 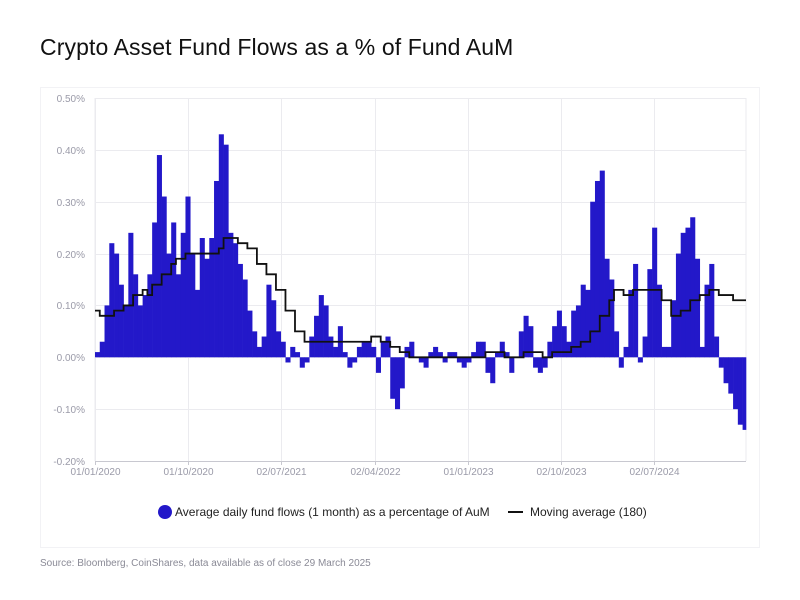 What do you see at coordinates (71, 255) in the screenshot?
I see `y-tick-label: 0.20%` at bounding box center [71, 255].